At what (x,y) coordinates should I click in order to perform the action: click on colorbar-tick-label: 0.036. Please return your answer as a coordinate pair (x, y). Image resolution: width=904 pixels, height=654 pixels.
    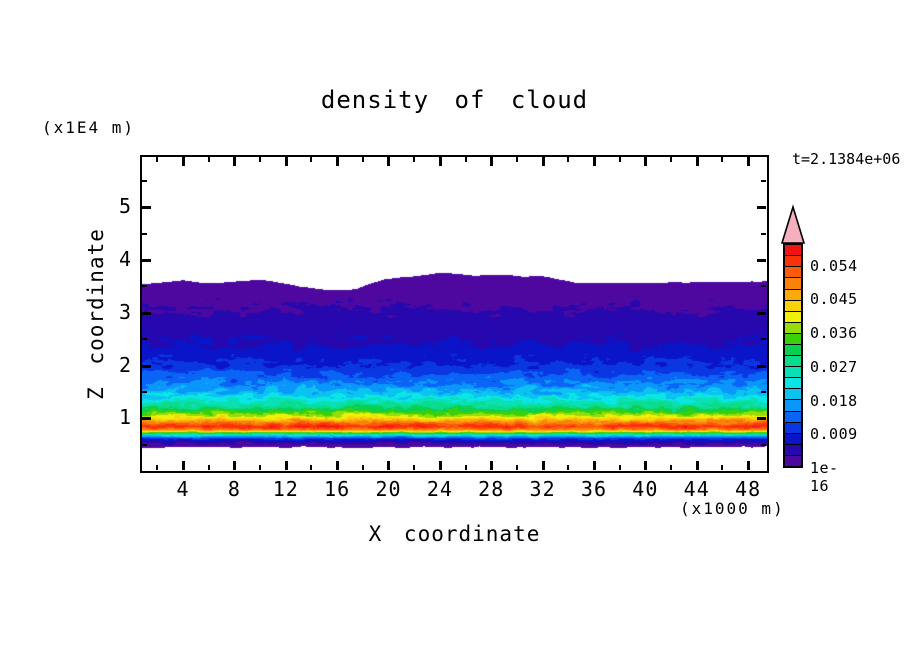
    Looking at the image, I should click on (834, 333).